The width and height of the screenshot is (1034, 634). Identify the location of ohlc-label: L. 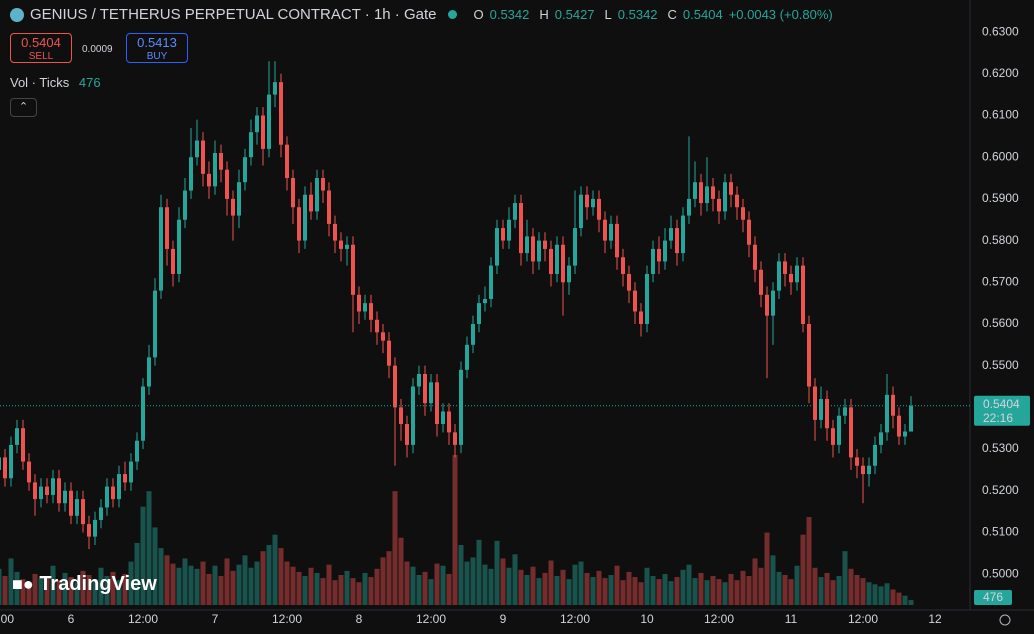
(608, 14).